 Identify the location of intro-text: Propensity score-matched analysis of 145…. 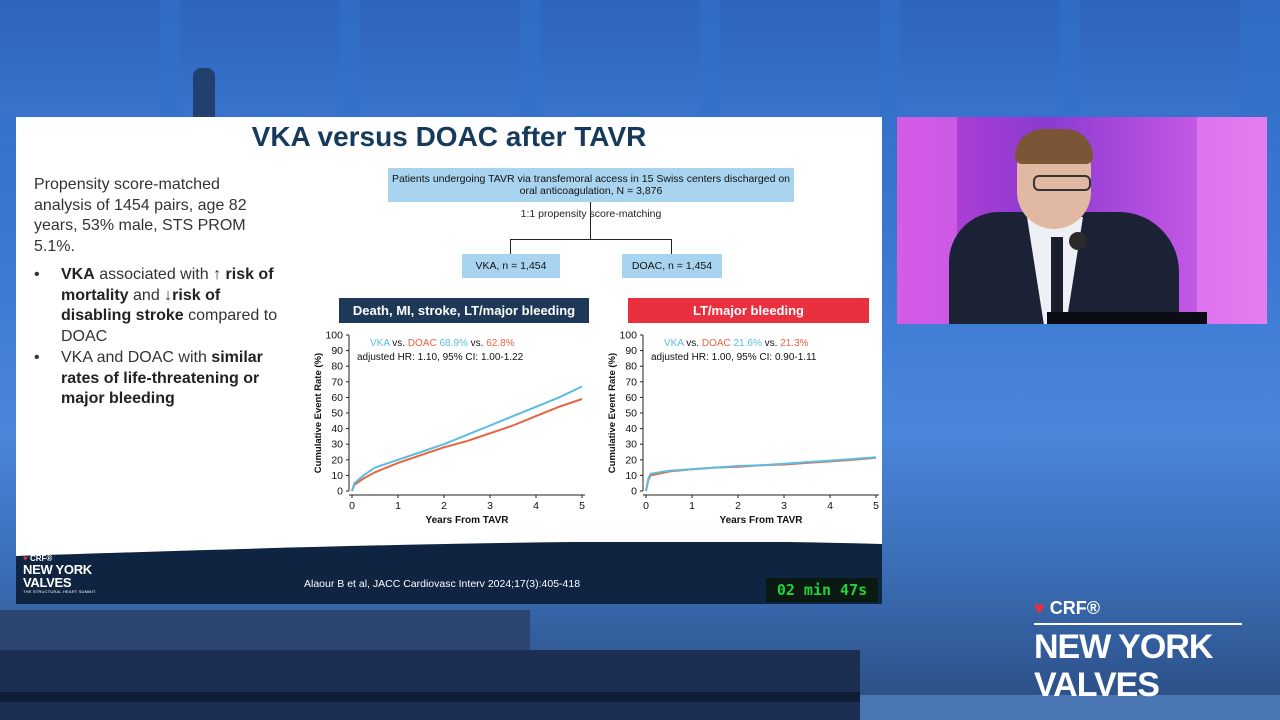
(140, 215).